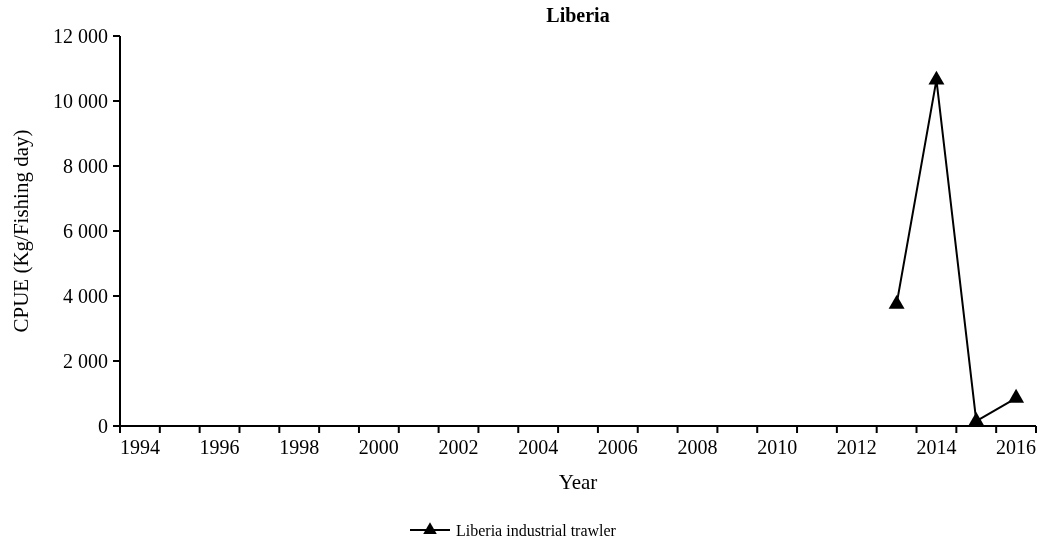 The height and width of the screenshot is (544, 1048). I want to click on x-tick-label: 2000, so click(378, 447).